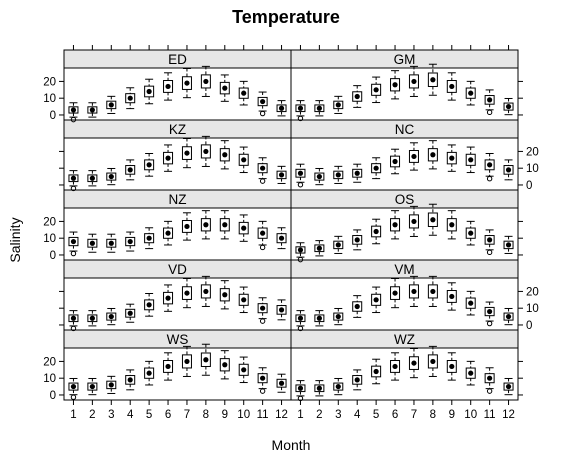  Describe the element at coordinates (508, 415) in the screenshot. I see `x-tick-label: 12` at that location.